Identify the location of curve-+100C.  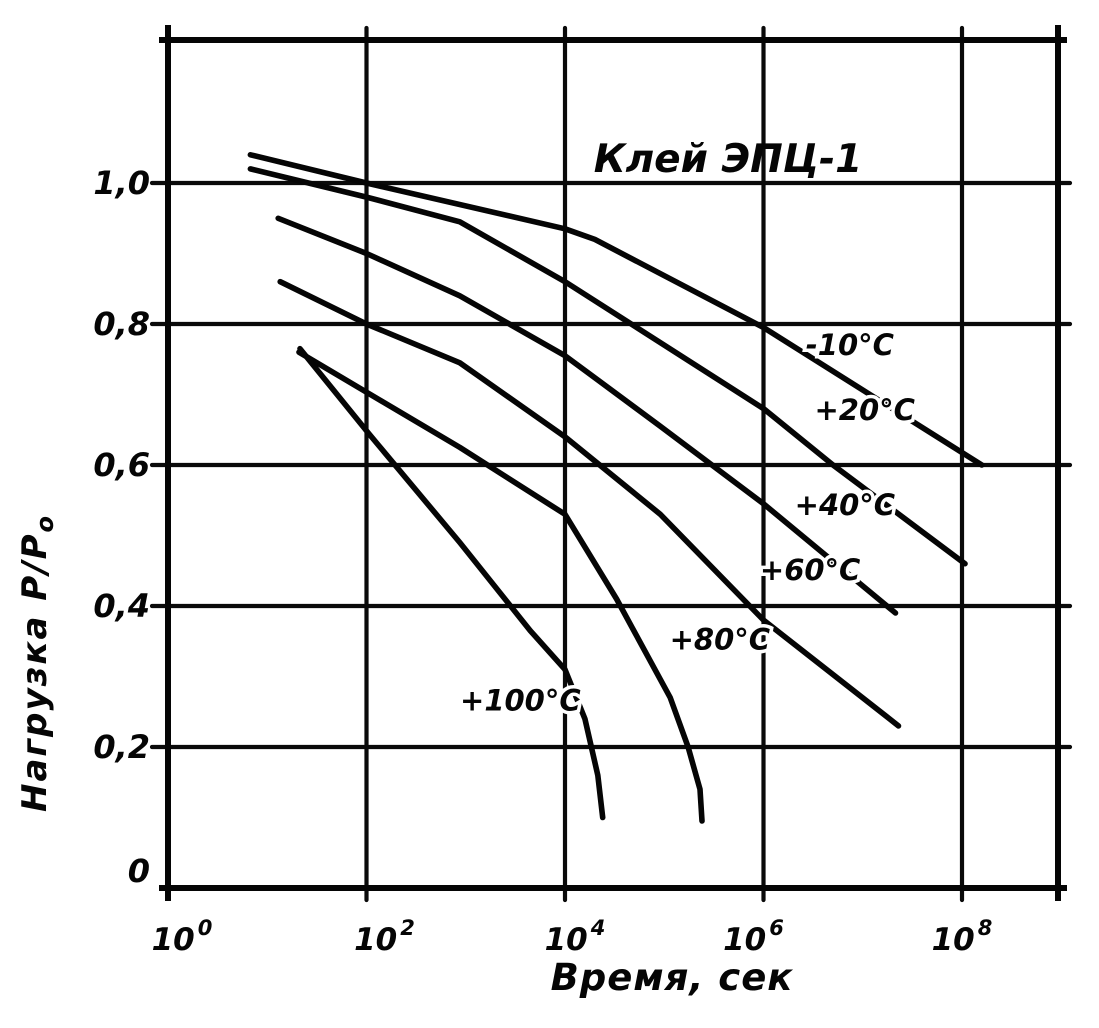
(451, 583).